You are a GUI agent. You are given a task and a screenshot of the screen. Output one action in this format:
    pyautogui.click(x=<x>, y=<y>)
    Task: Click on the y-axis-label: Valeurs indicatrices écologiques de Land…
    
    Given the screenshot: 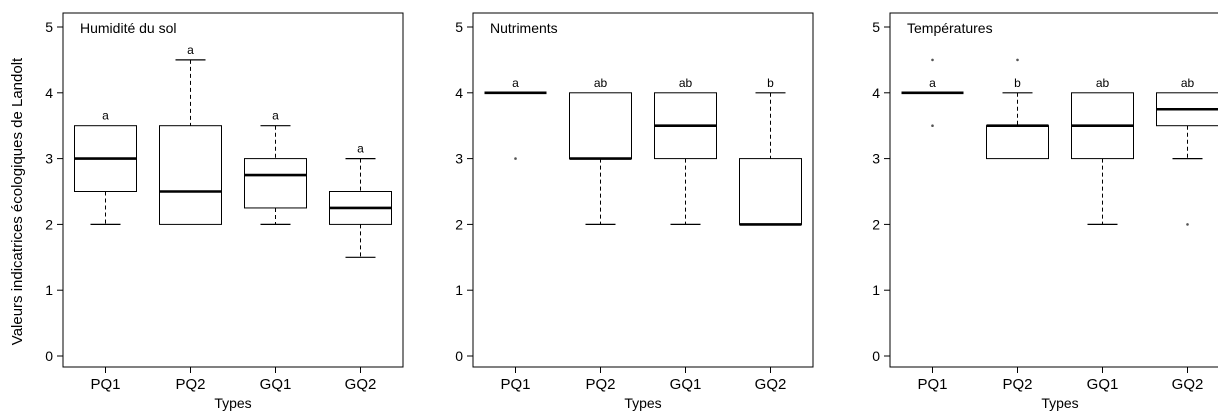 What is the action you would take?
    pyautogui.click(x=17, y=201)
    